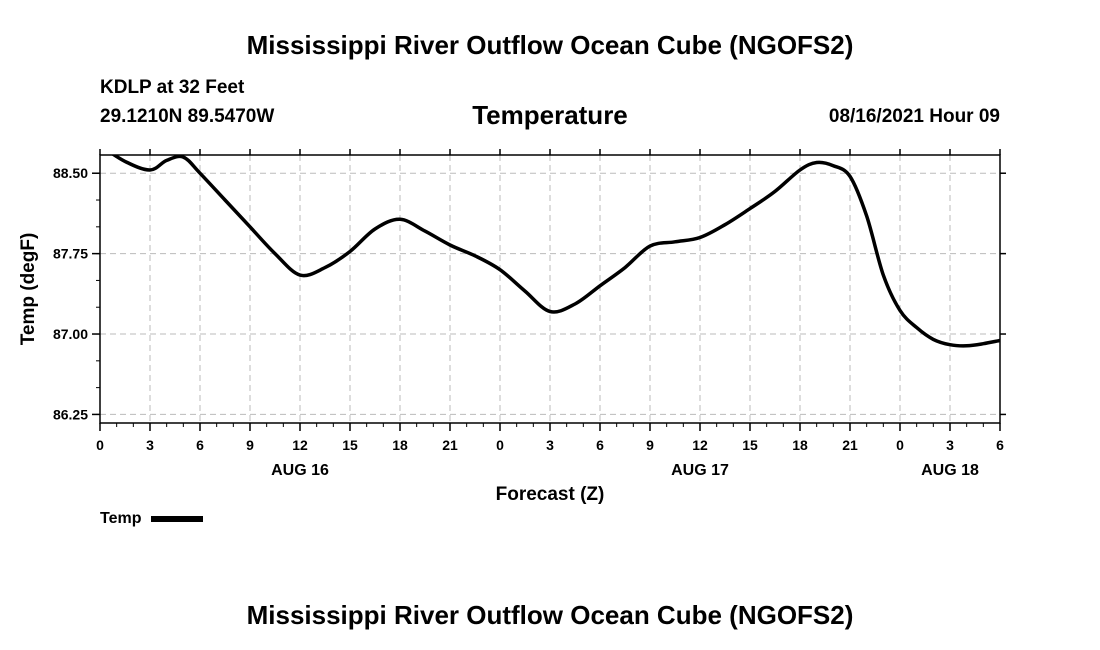  Describe the element at coordinates (172, 87) in the screenshot. I see `station-label: KDLP at 32 Feet` at that location.